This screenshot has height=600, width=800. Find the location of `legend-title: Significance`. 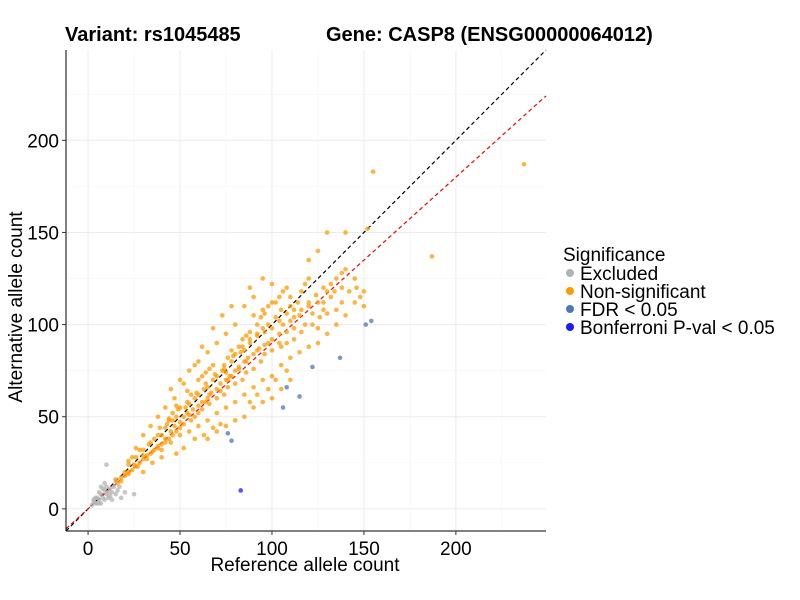

legend-title: Significance is located at coordinates (614, 255).